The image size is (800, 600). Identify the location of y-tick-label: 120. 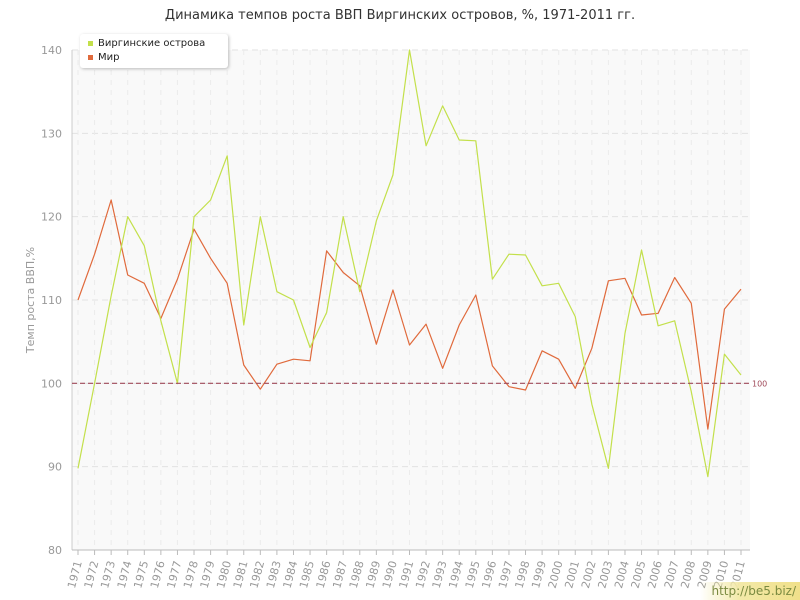
(51, 217).